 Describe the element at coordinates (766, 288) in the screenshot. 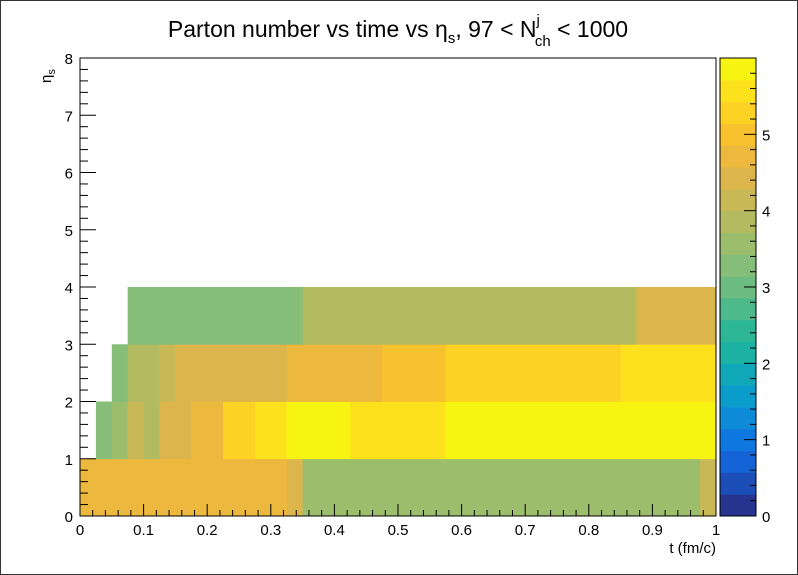

I see `palette-tick-label: 3` at that location.